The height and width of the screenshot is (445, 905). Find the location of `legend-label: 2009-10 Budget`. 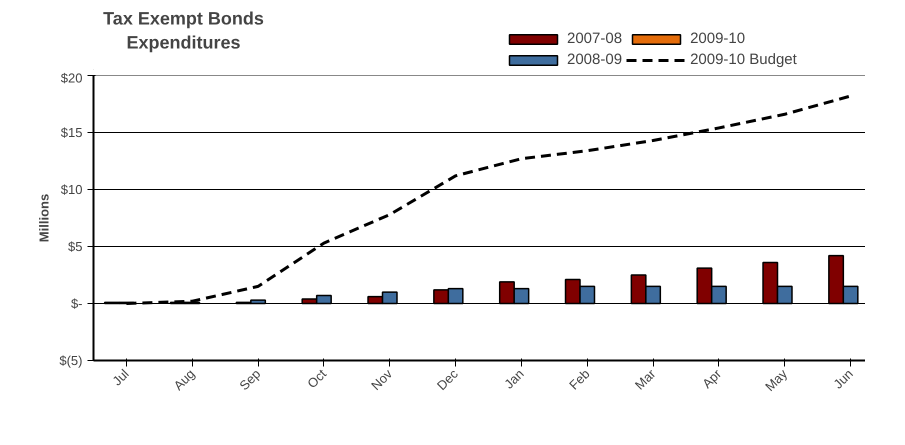

legend-label: 2009-10 Budget is located at coordinates (743, 59).